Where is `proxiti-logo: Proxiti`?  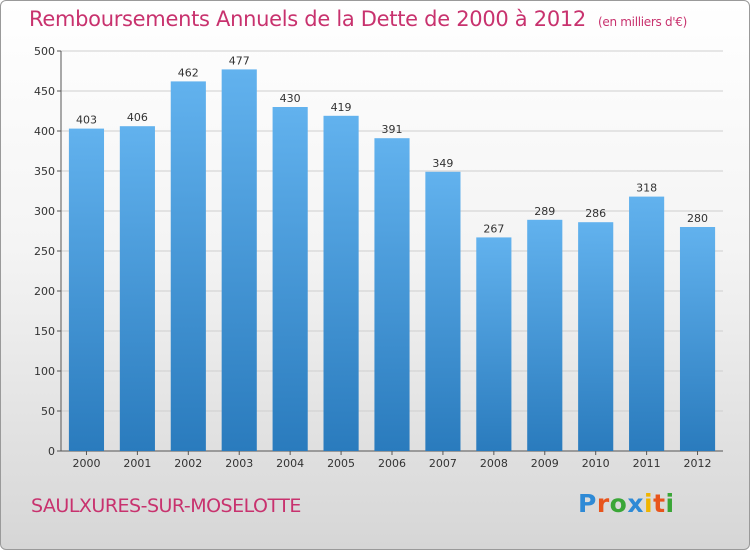
proxiti-logo: Proxiti is located at coordinates (626, 503).